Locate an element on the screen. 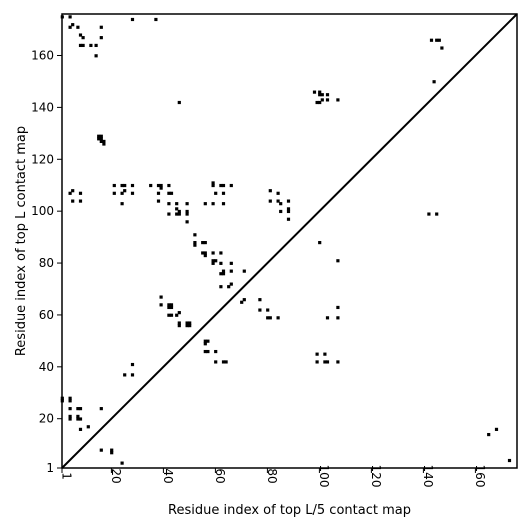 This screenshot has width=531, height=531. x-tick-label: 80 is located at coordinates (272, 475).